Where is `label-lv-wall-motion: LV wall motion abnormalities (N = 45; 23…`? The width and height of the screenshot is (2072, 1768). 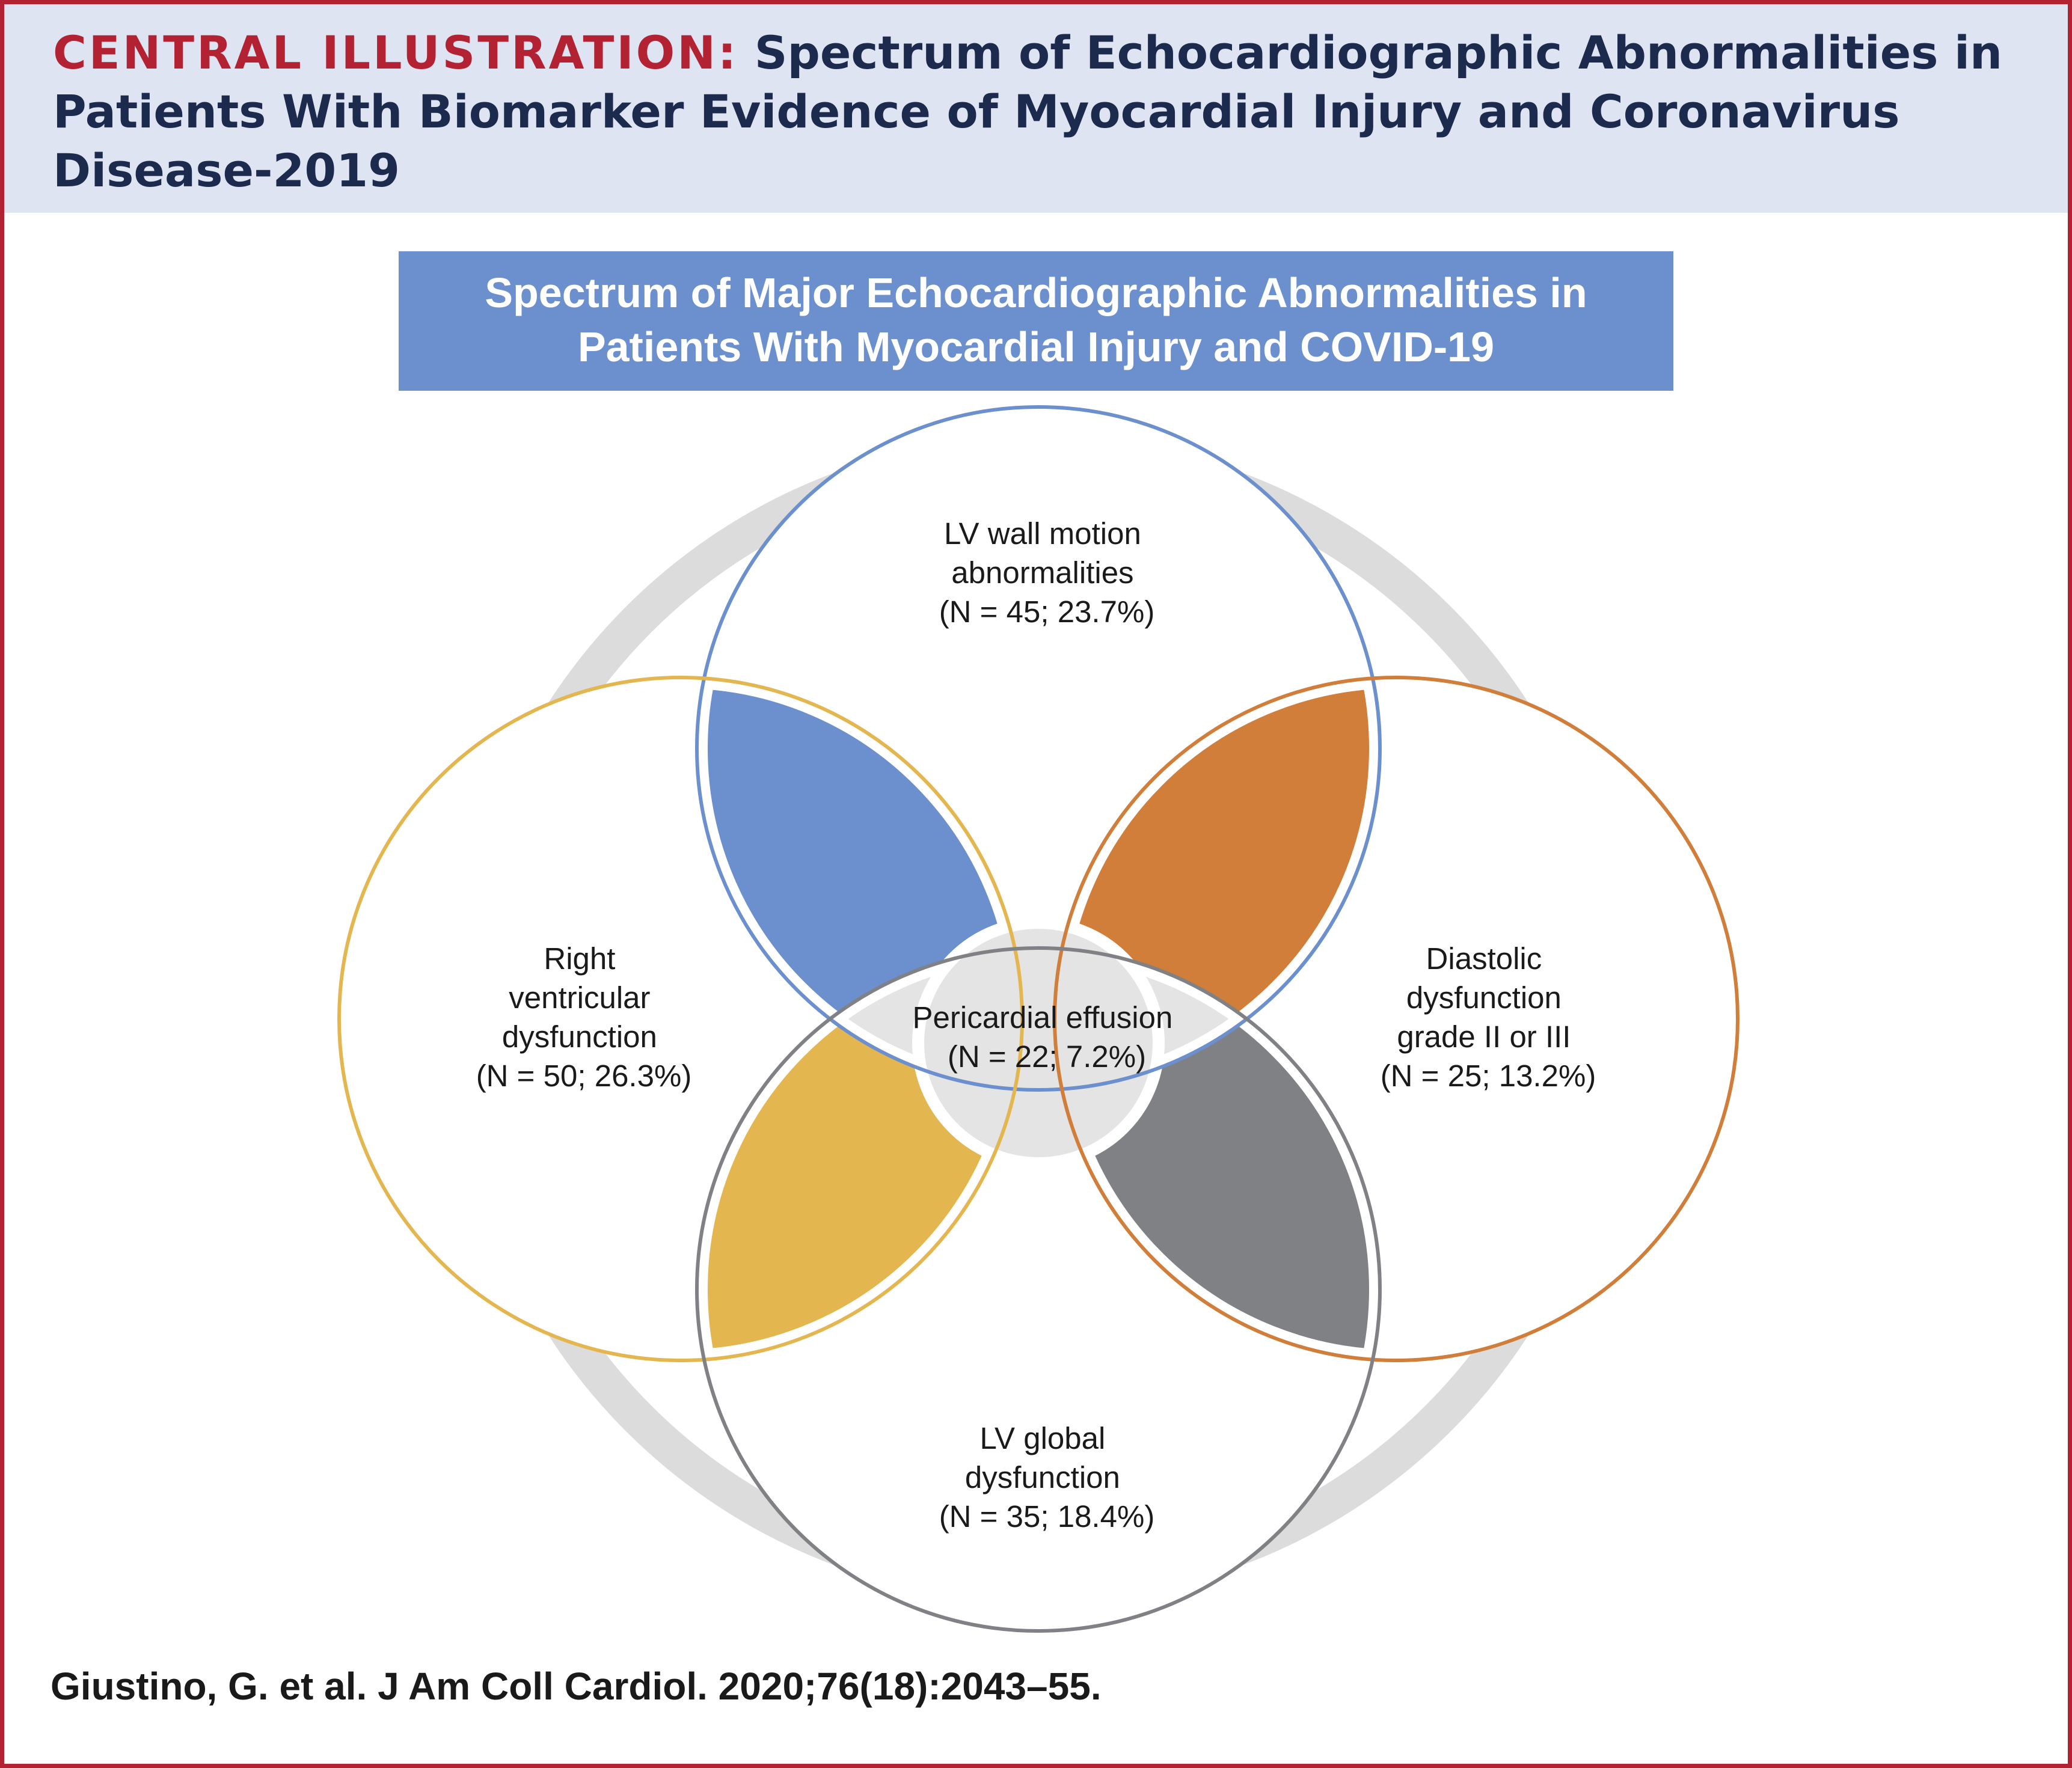
label-lv-wall-motion: LV wall motion abnormalities (N = 45; 23… is located at coordinates (1047, 573).